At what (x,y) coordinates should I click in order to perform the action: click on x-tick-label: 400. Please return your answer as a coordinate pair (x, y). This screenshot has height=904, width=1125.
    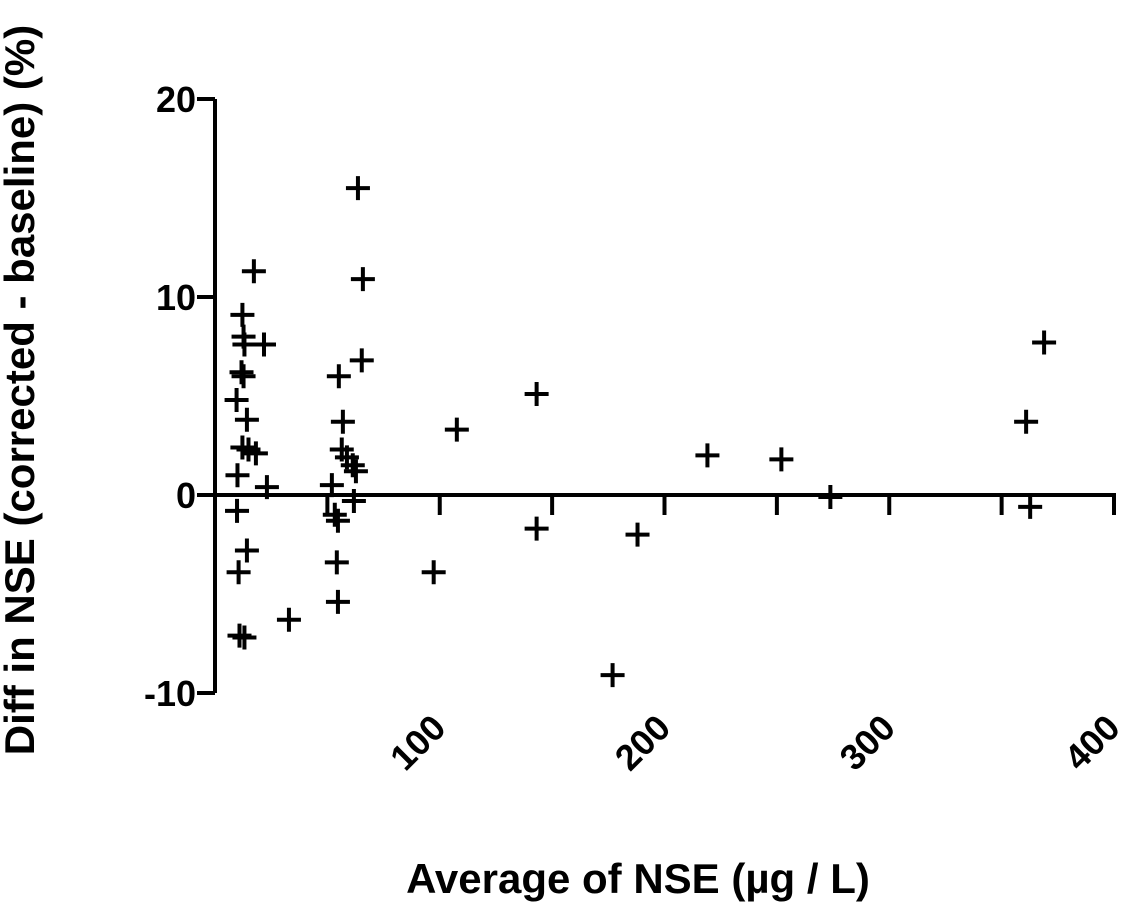
    Looking at the image, I should click on (1090, 742).